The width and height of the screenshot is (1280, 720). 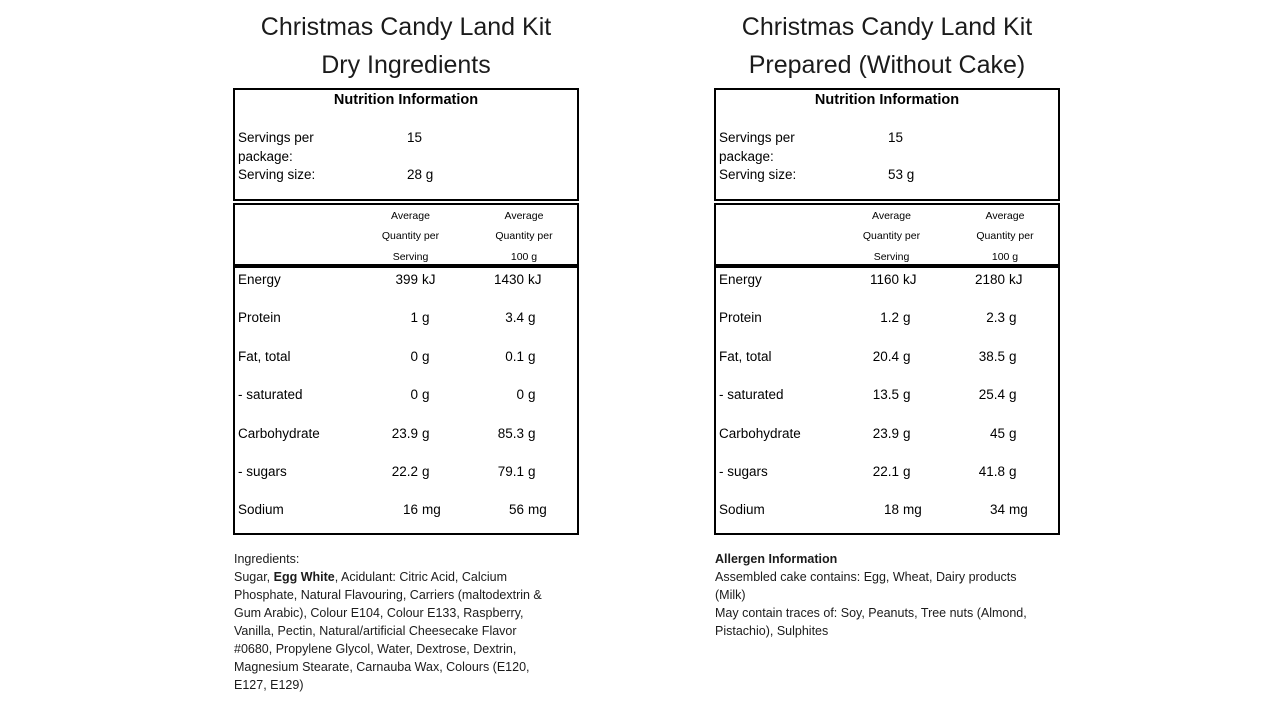 I want to click on value-number: 56, so click(x=516, y=510).